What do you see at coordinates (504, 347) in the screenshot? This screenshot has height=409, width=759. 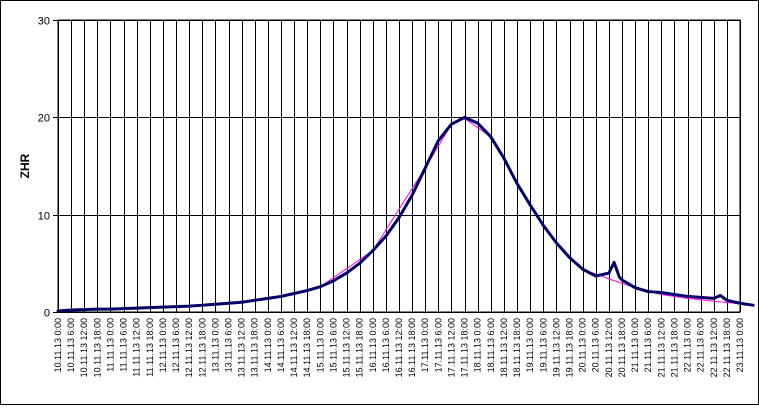 I see `x-tick-label: 18.11.13 12:00` at bounding box center [504, 347].